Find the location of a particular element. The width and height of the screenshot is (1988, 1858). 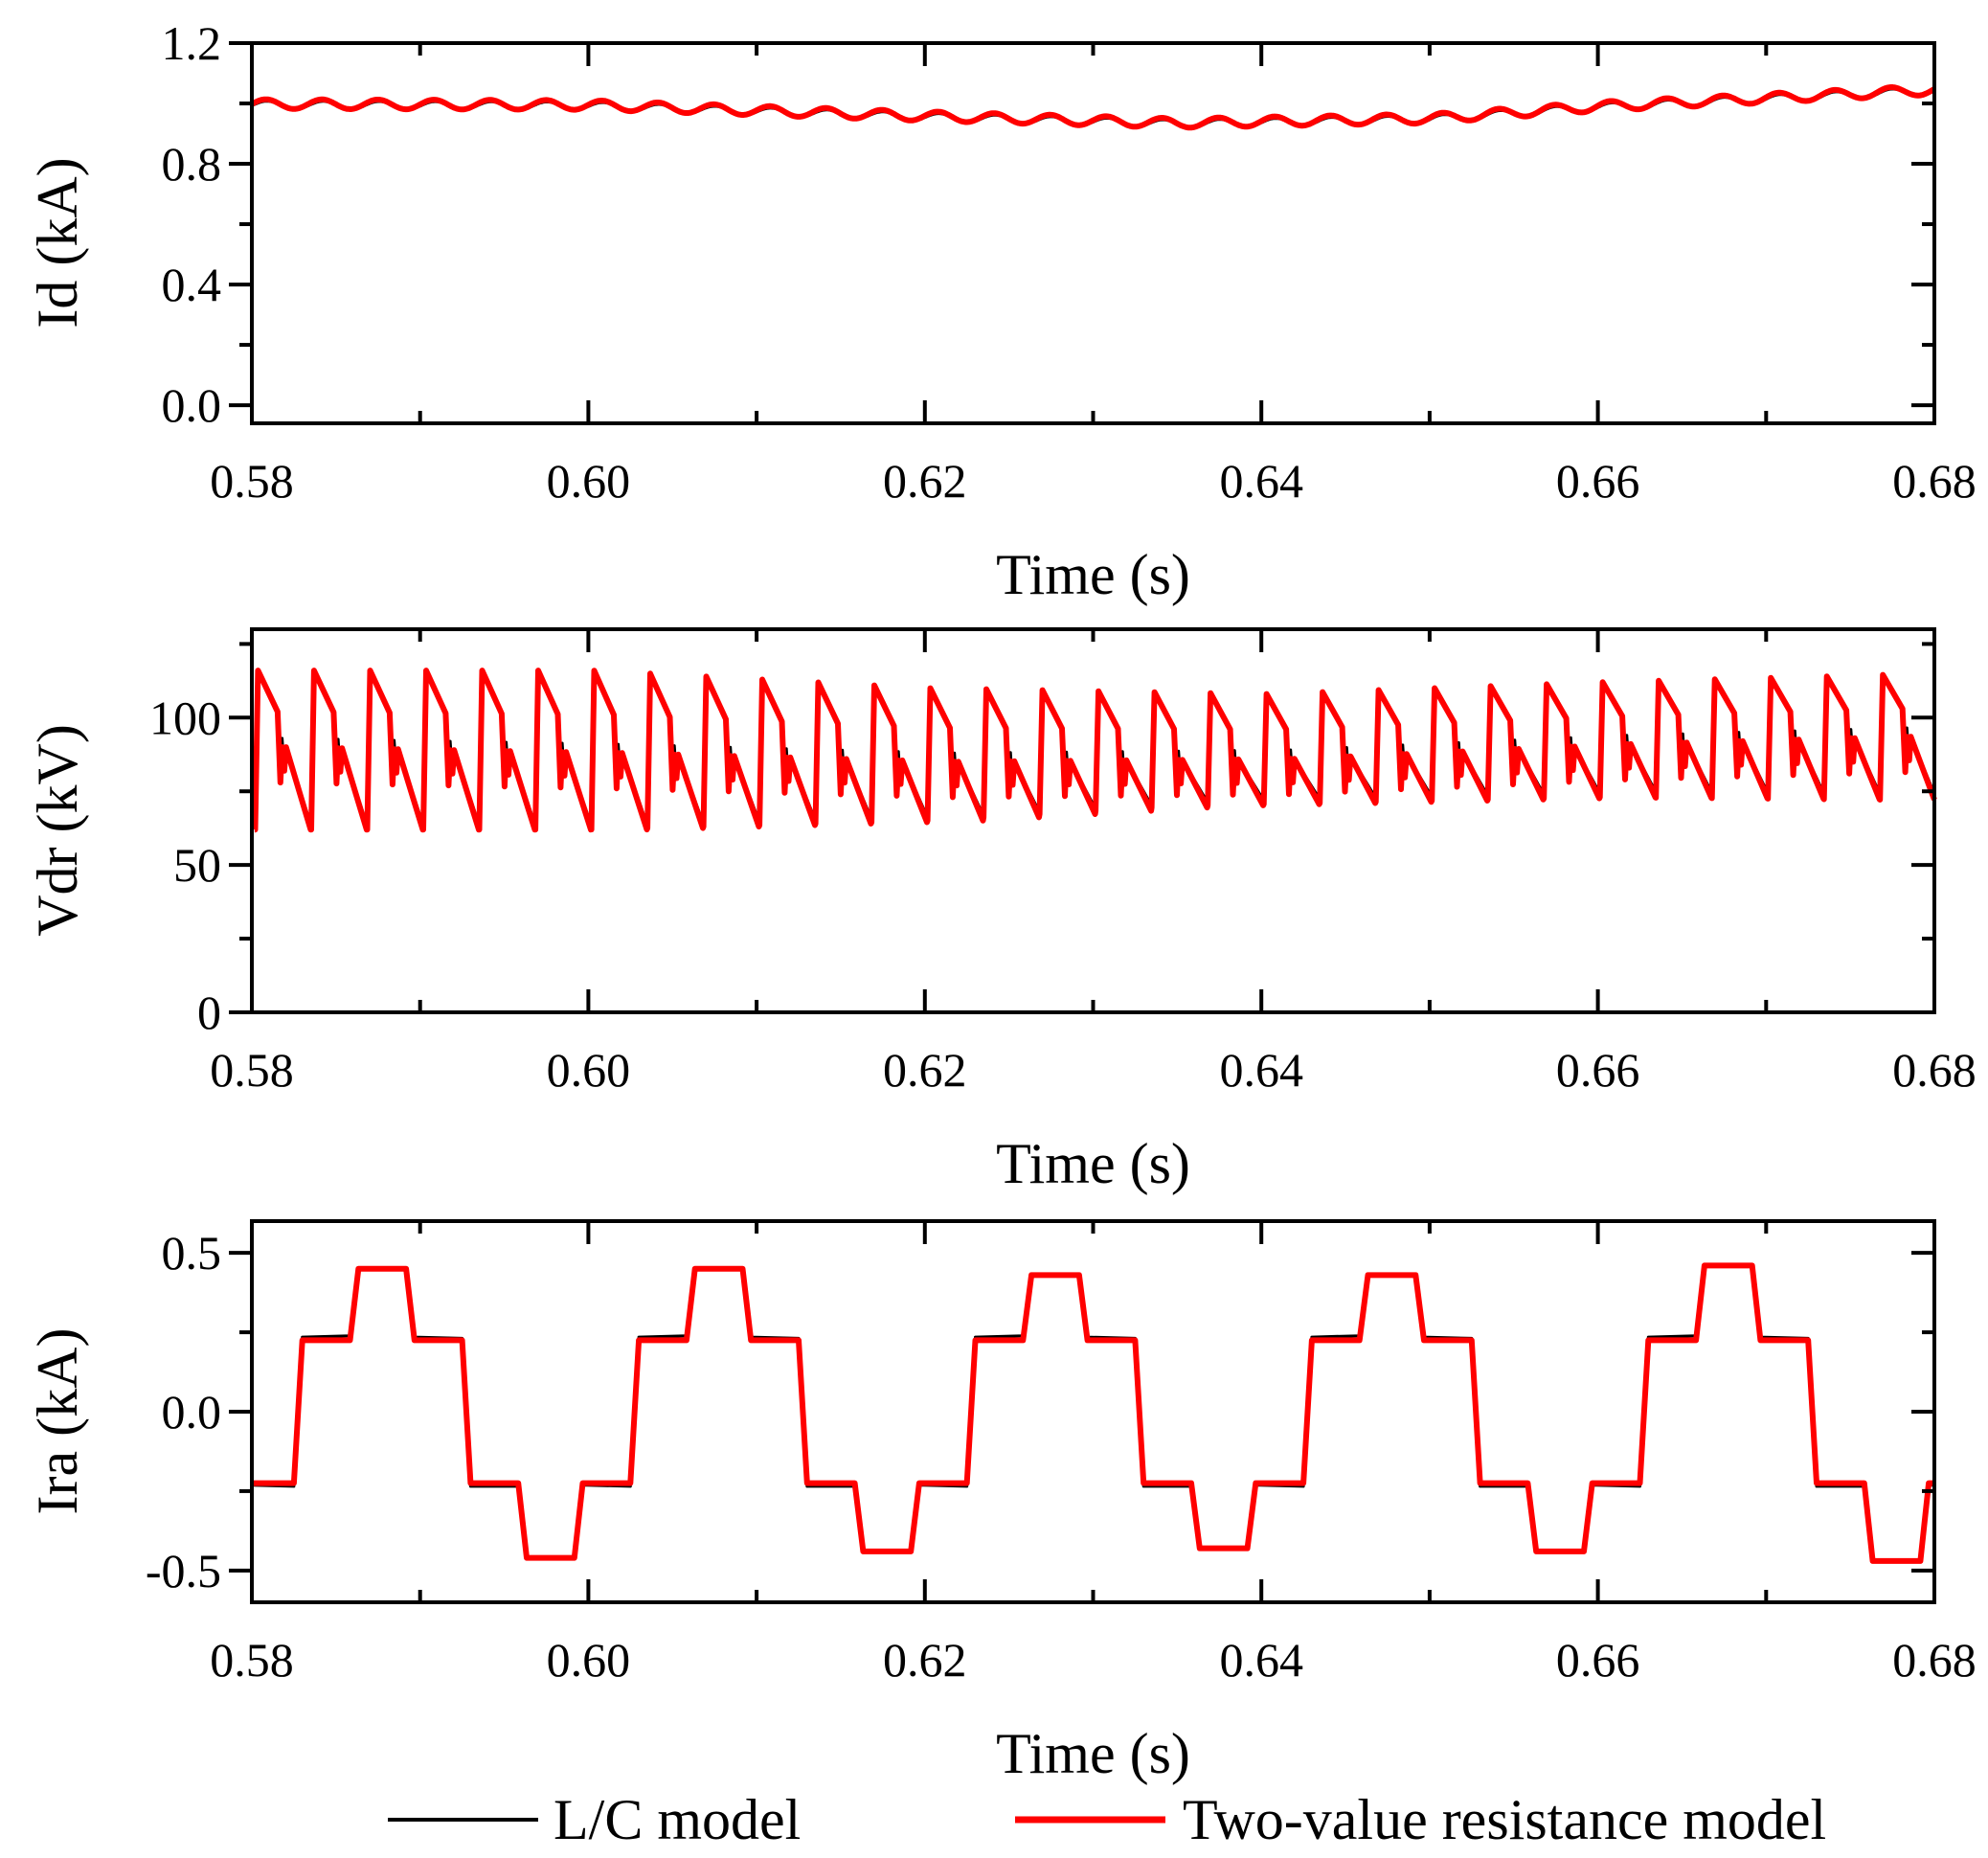

ira-series-two-value-model is located at coordinates (1093, 1413).